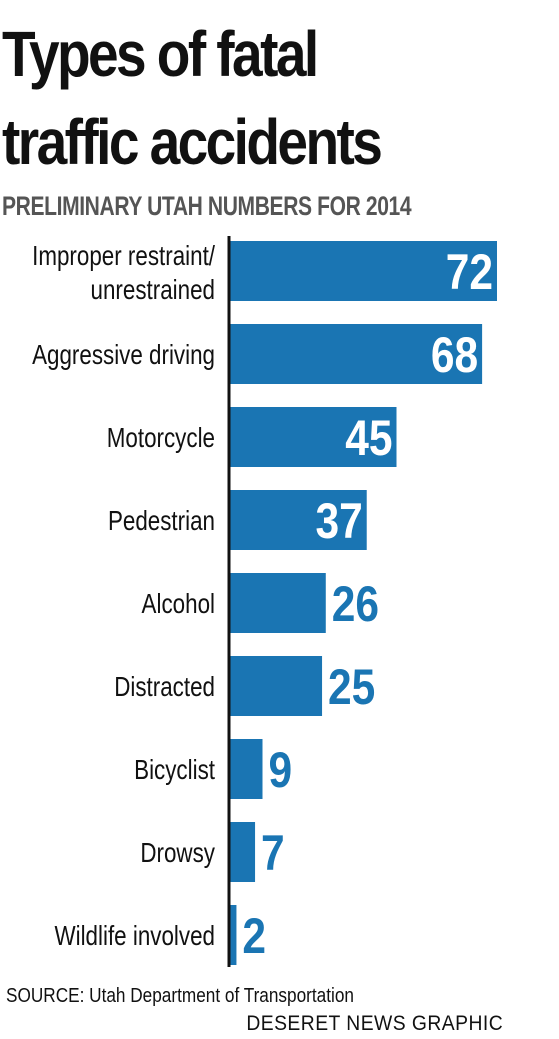  What do you see at coordinates (123, 355) in the screenshot?
I see `category-label-1: Aggressive driving` at bounding box center [123, 355].